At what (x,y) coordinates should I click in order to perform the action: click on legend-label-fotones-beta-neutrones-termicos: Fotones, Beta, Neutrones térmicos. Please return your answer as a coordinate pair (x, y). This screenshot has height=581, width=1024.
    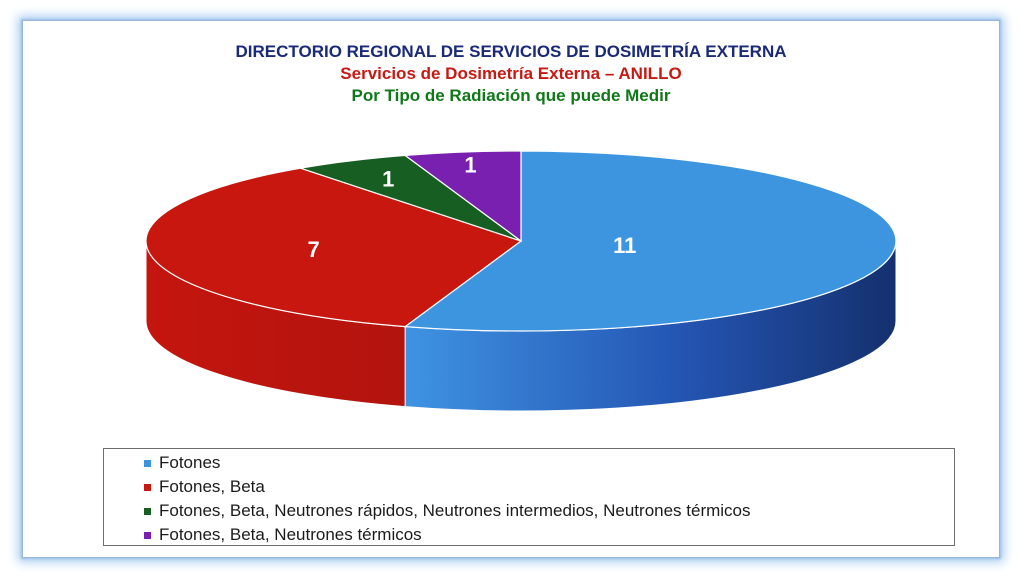
    Looking at the image, I should click on (290, 534).